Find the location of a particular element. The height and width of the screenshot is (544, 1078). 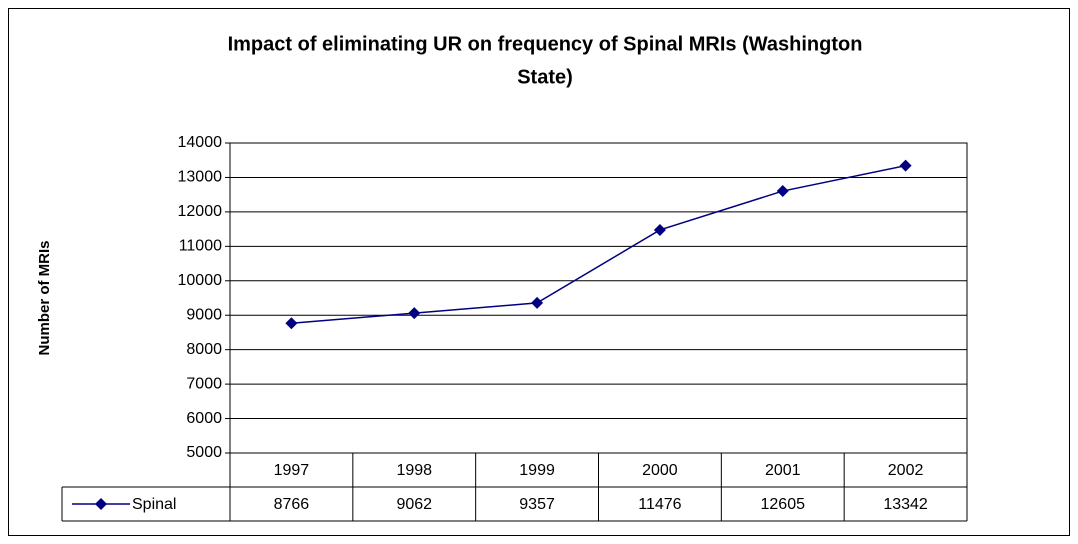

x-tick-label: 1999 is located at coordinates (537, 470).